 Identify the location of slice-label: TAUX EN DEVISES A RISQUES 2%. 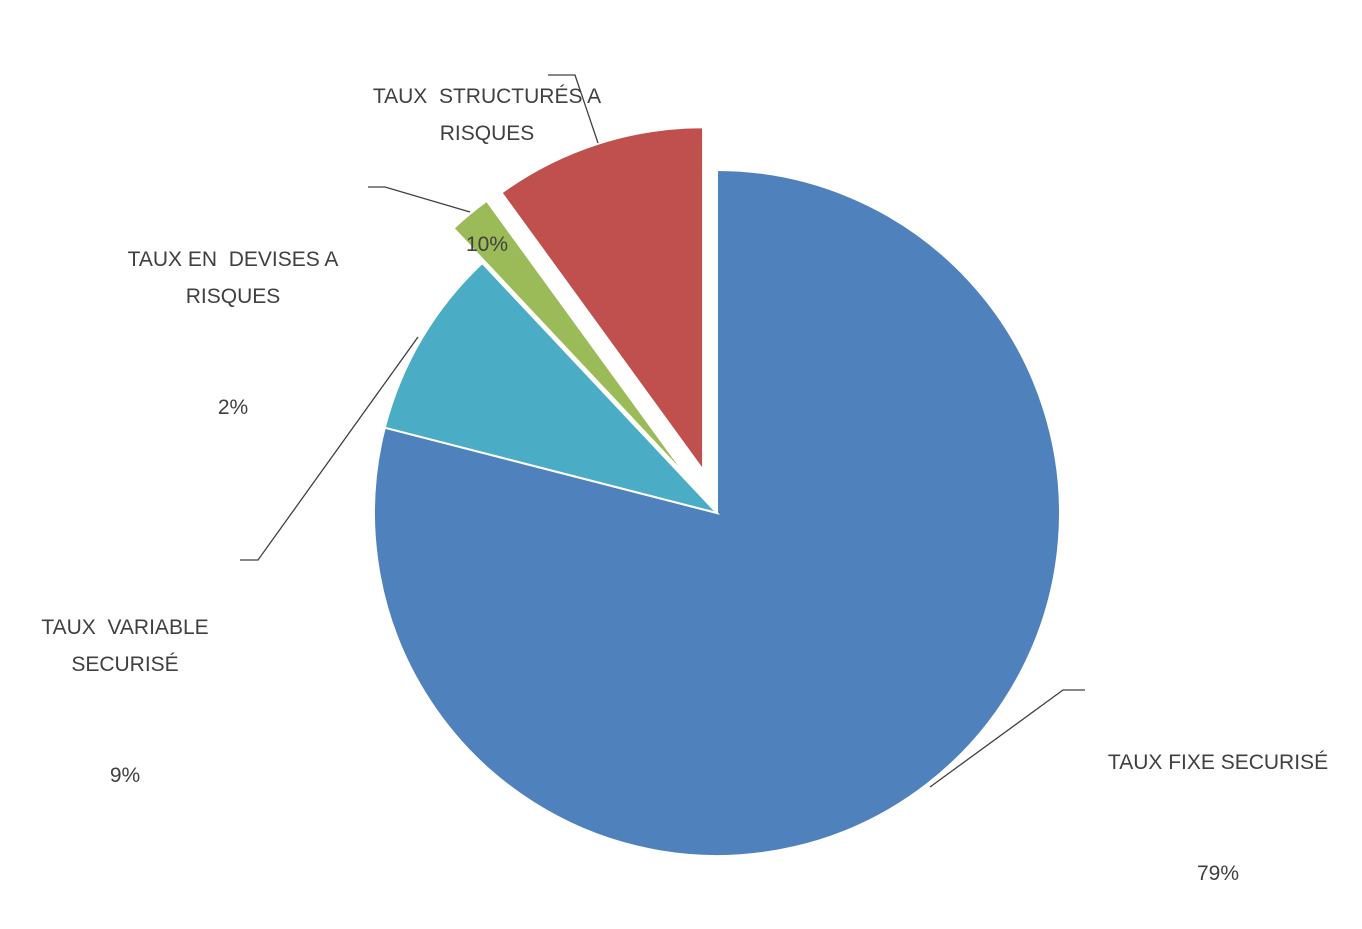
(233, 315).